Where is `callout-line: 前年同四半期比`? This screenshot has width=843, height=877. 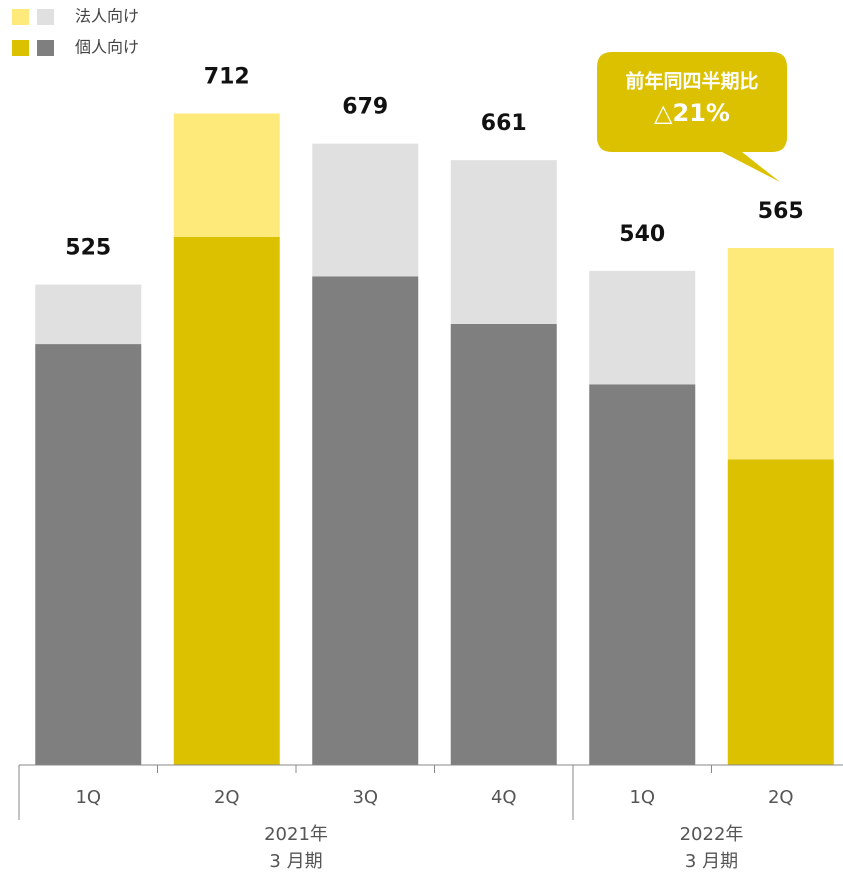
callout-line: 前年同四半期比 is located at coordinates (691, 81).